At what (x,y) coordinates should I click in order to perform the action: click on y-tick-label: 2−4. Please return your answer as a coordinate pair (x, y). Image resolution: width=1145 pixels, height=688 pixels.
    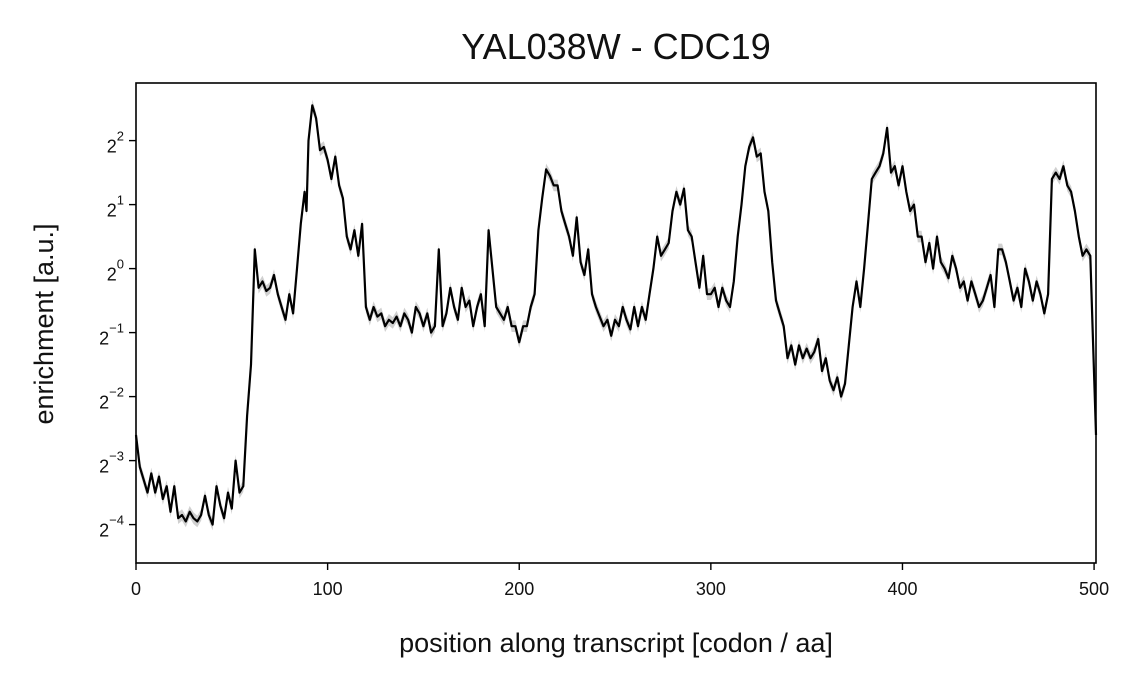
    Looking at the image, I should click on (111, 527).